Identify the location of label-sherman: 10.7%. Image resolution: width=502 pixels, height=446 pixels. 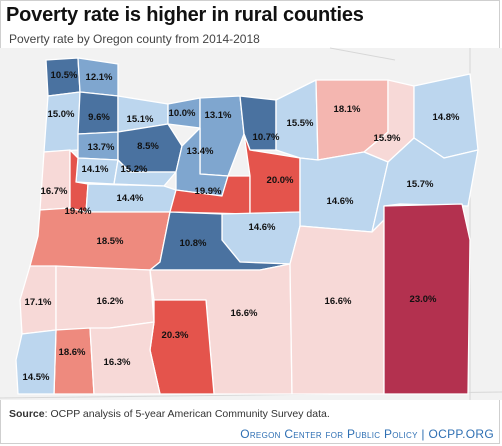
(266, 137).